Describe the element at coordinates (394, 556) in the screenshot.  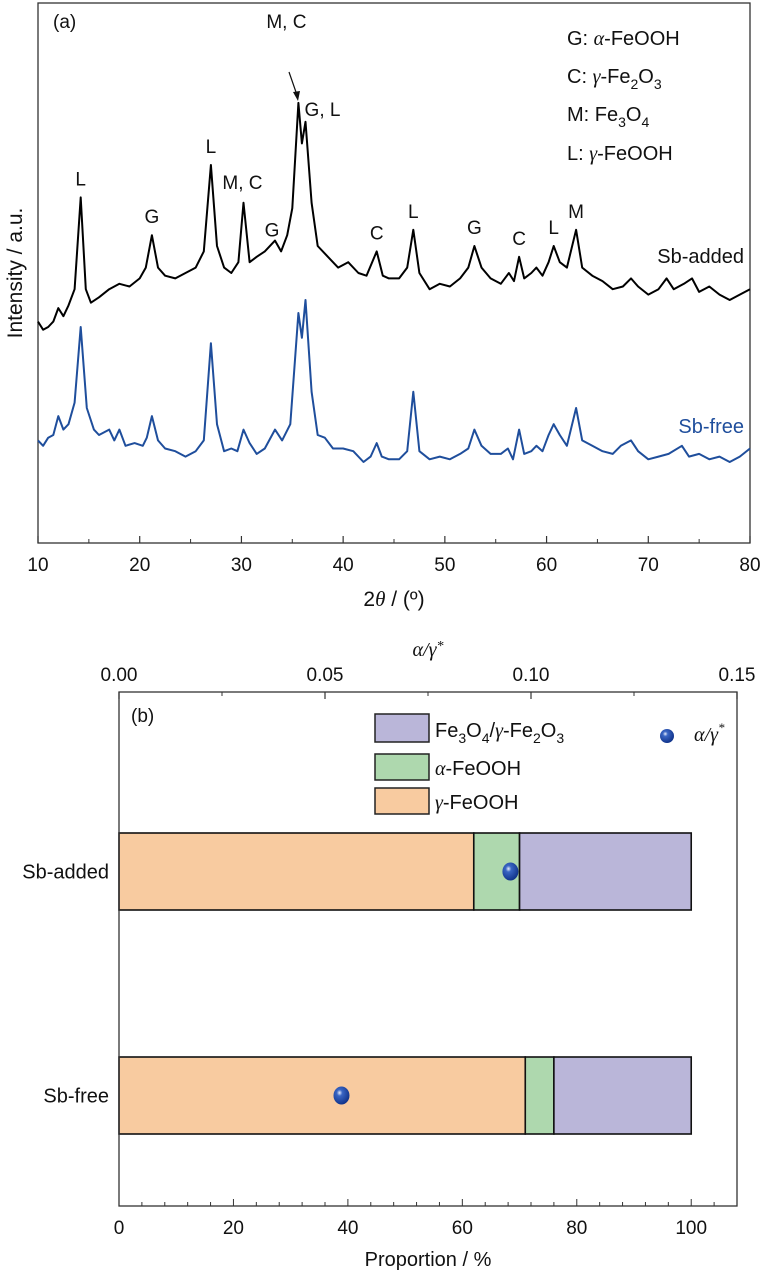
I see `panel-a-x-ticks: 10 20 30 40 50 60 70 80` at that location.